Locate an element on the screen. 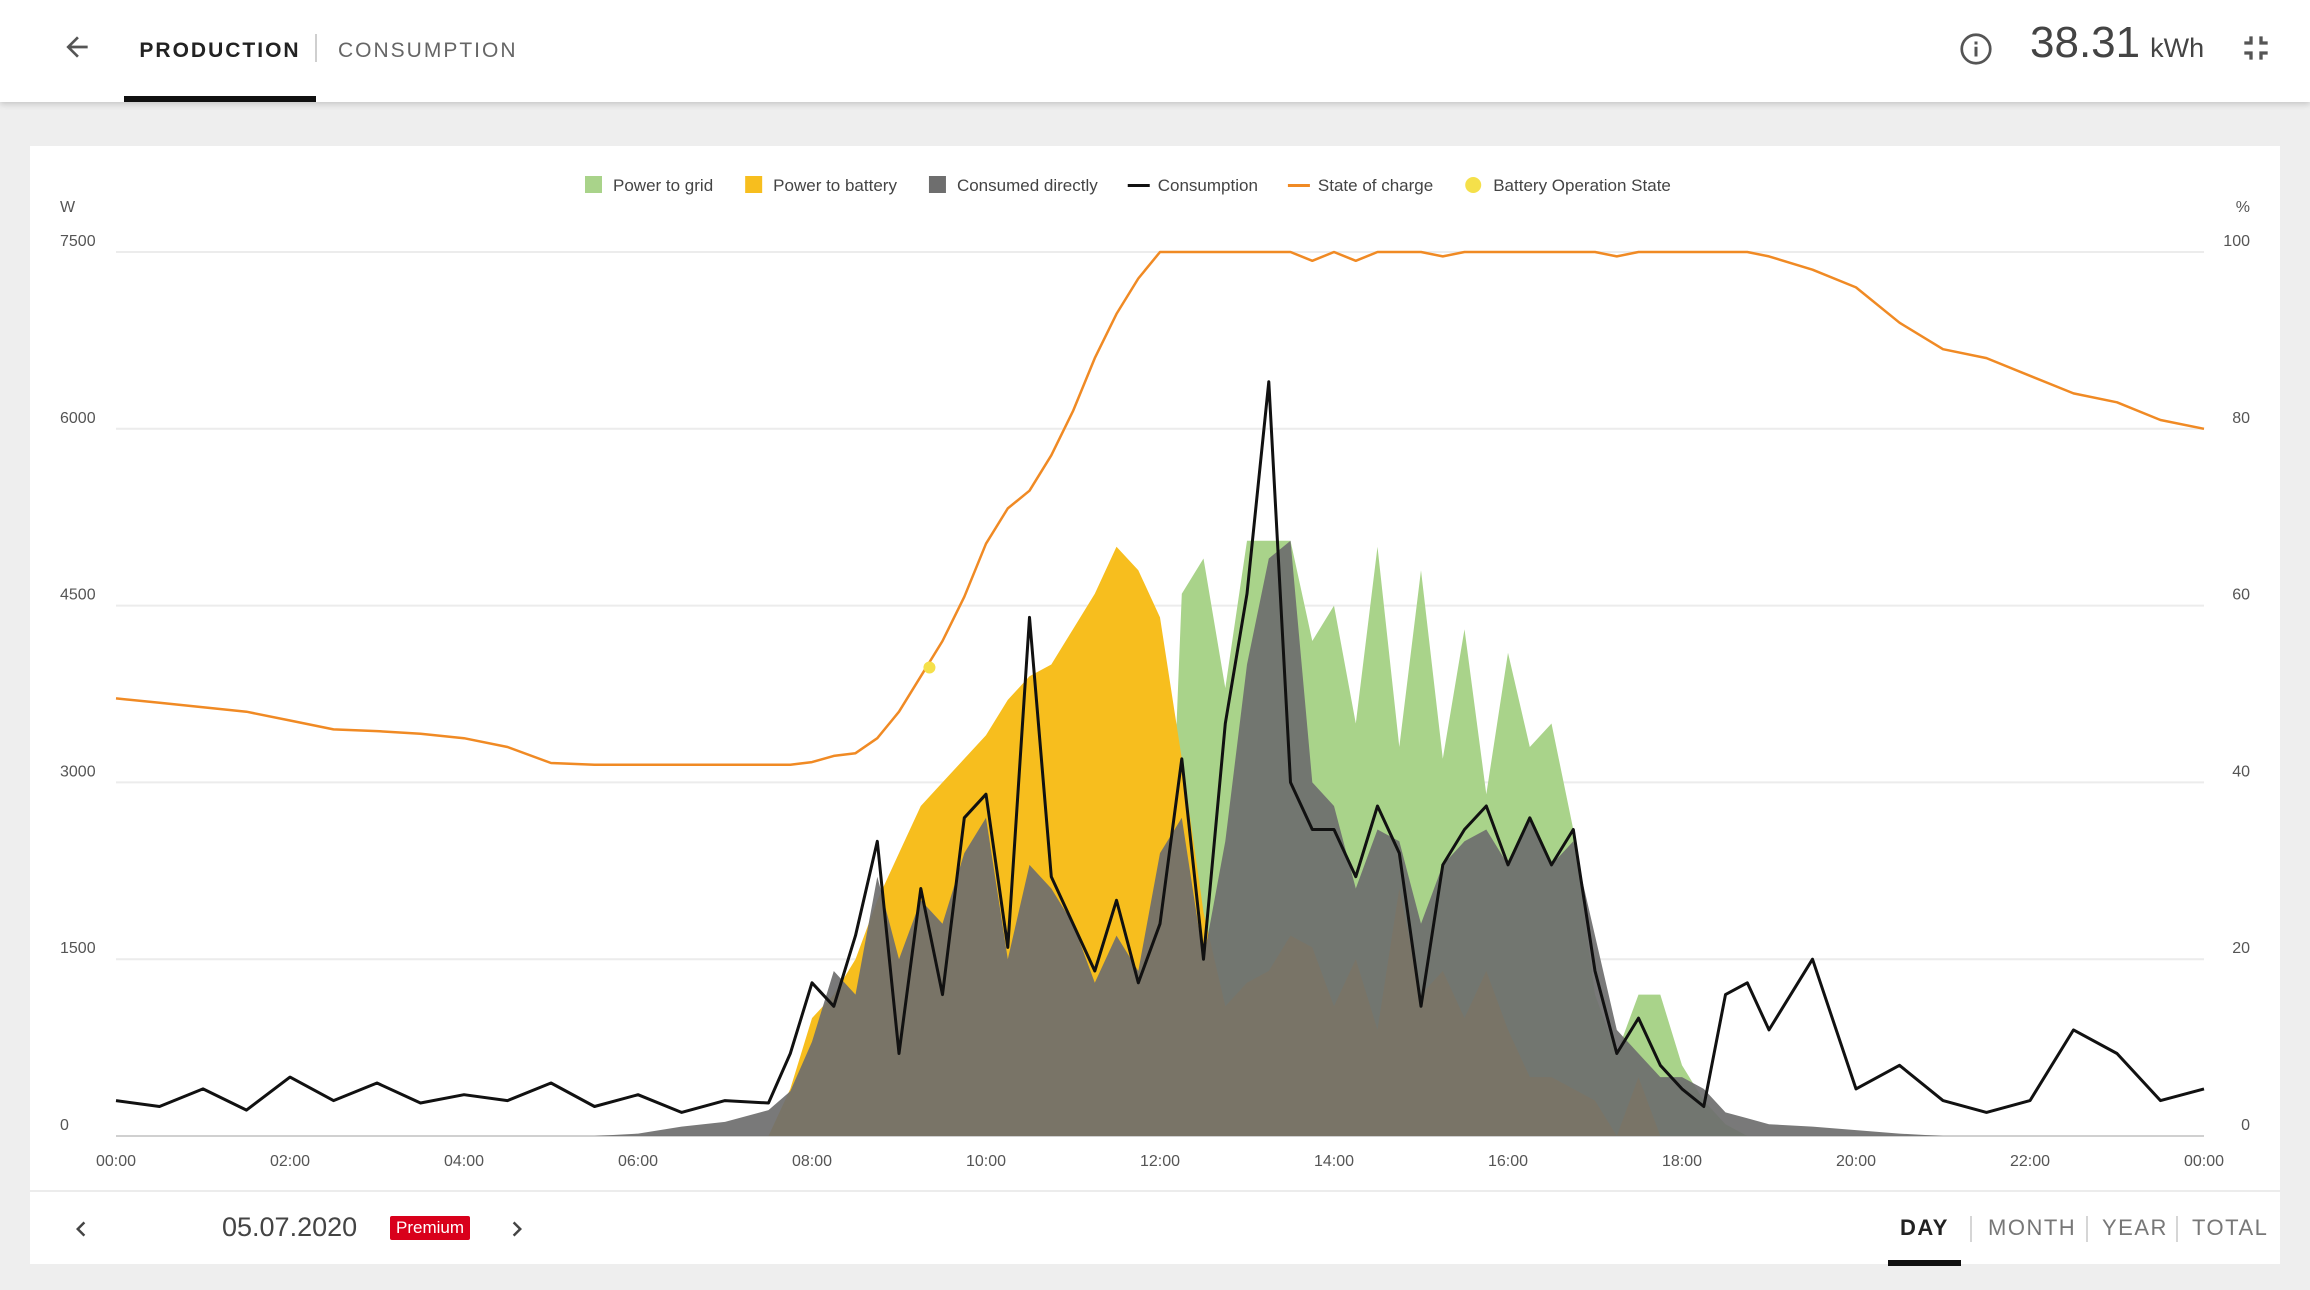  legend-label-power-to-battery: Power to battery is located at coordinates (835, 185).